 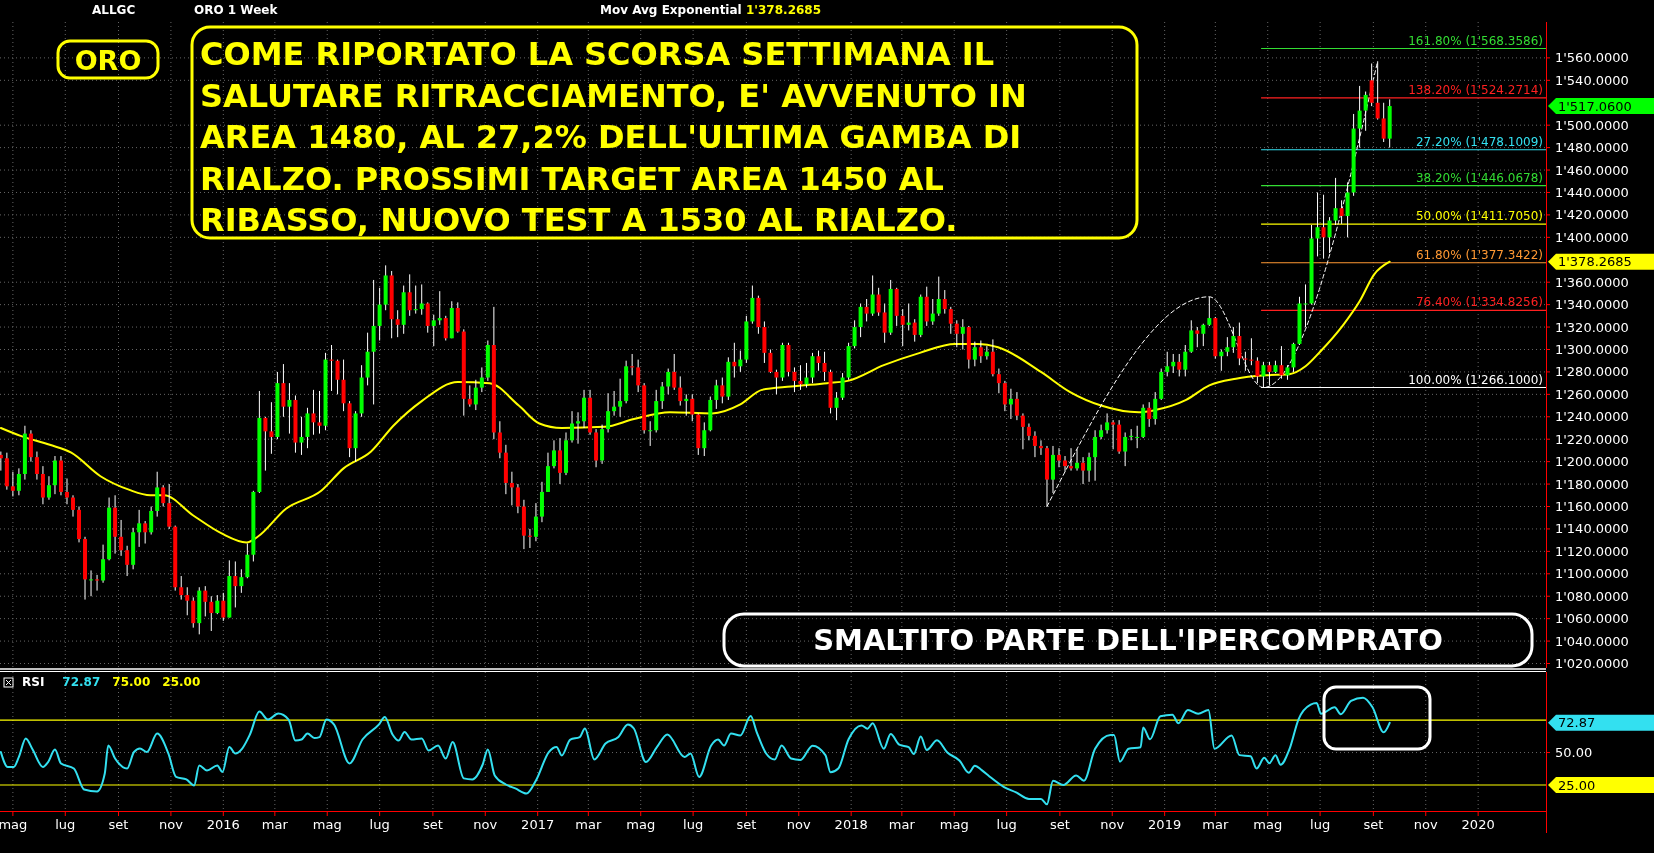 What do you see at coordinates (1479, 302) in the screenshot?
I see `ref-line-label: 76.40% (1'334.8256)` at bounding box center [1479, 302].